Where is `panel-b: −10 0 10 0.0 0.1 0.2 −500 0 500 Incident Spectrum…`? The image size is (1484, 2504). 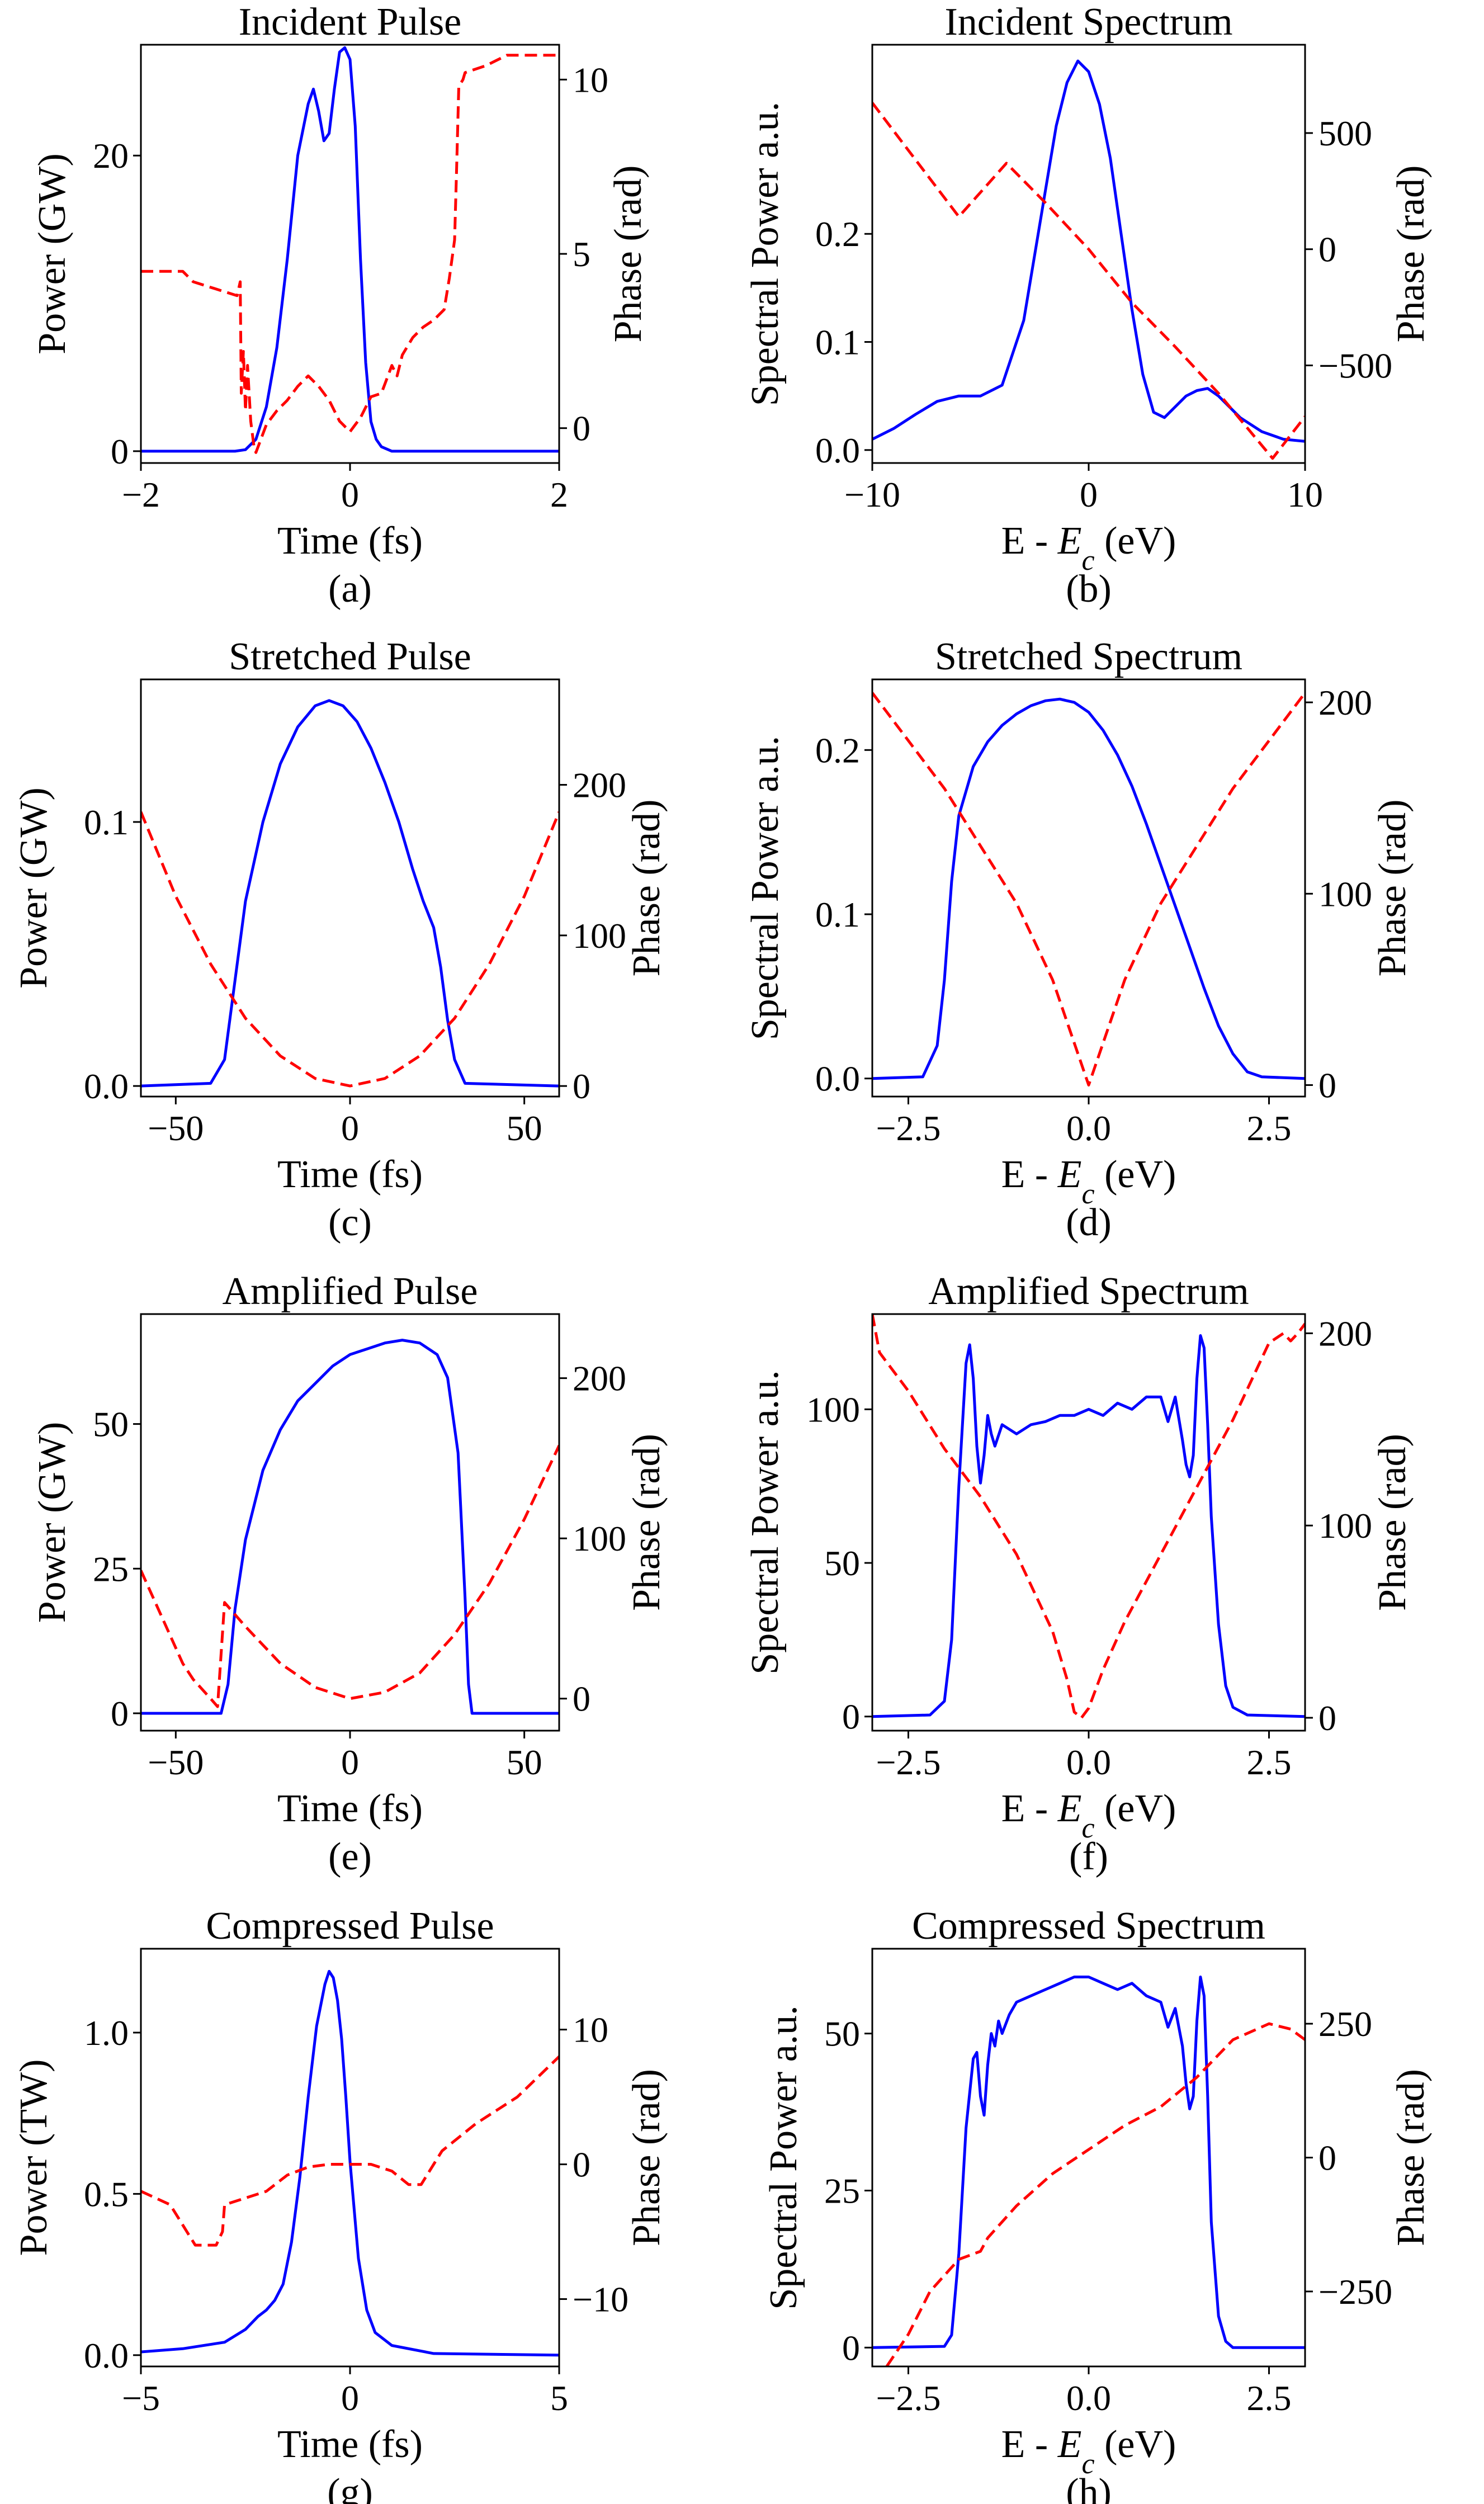
panel-b: −10 0 10 0.0 0.1 0.2 −500 0 500 Incident Spectrum… is located at coordinates (1088, 306).